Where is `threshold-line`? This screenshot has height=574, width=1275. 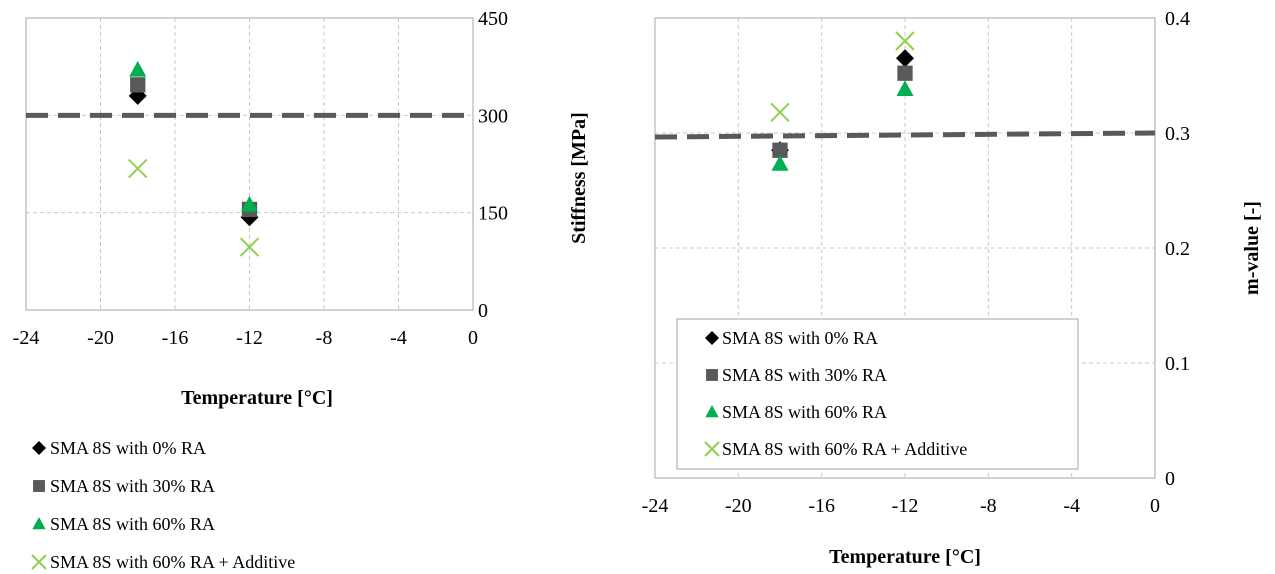
threshold-line is located at coordinates (905, 135).